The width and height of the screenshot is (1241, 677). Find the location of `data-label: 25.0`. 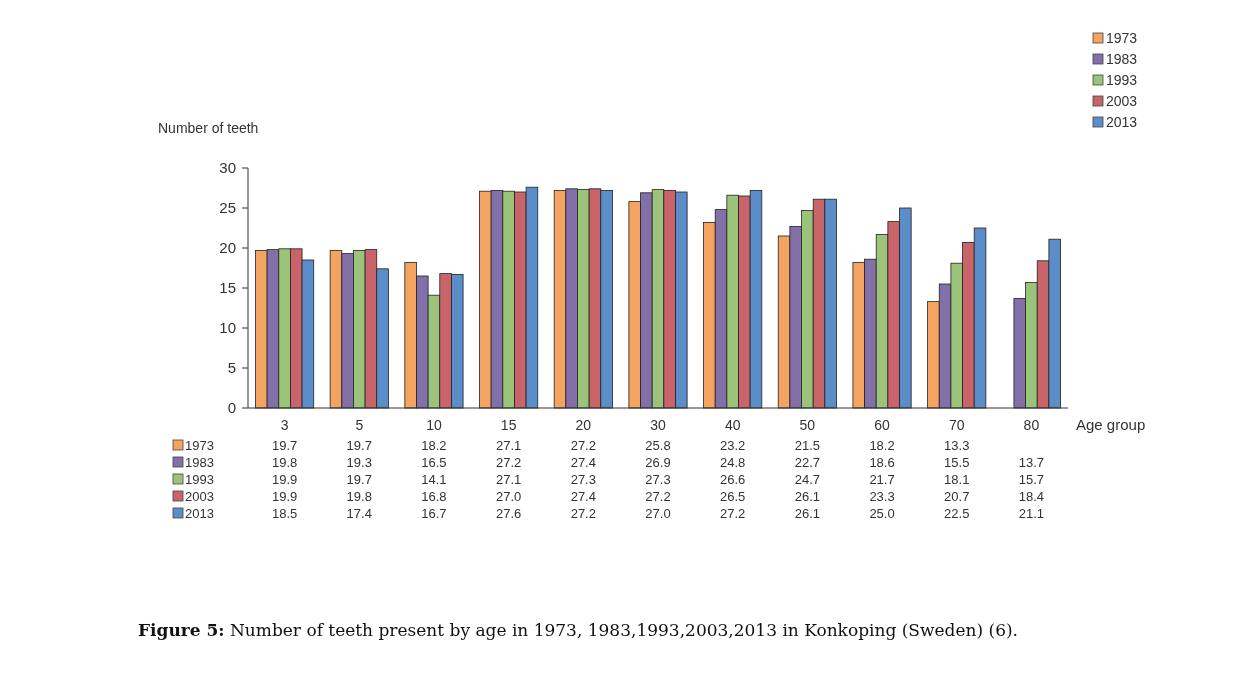

data-label: 25.0 is located at coordinates (882, 513).